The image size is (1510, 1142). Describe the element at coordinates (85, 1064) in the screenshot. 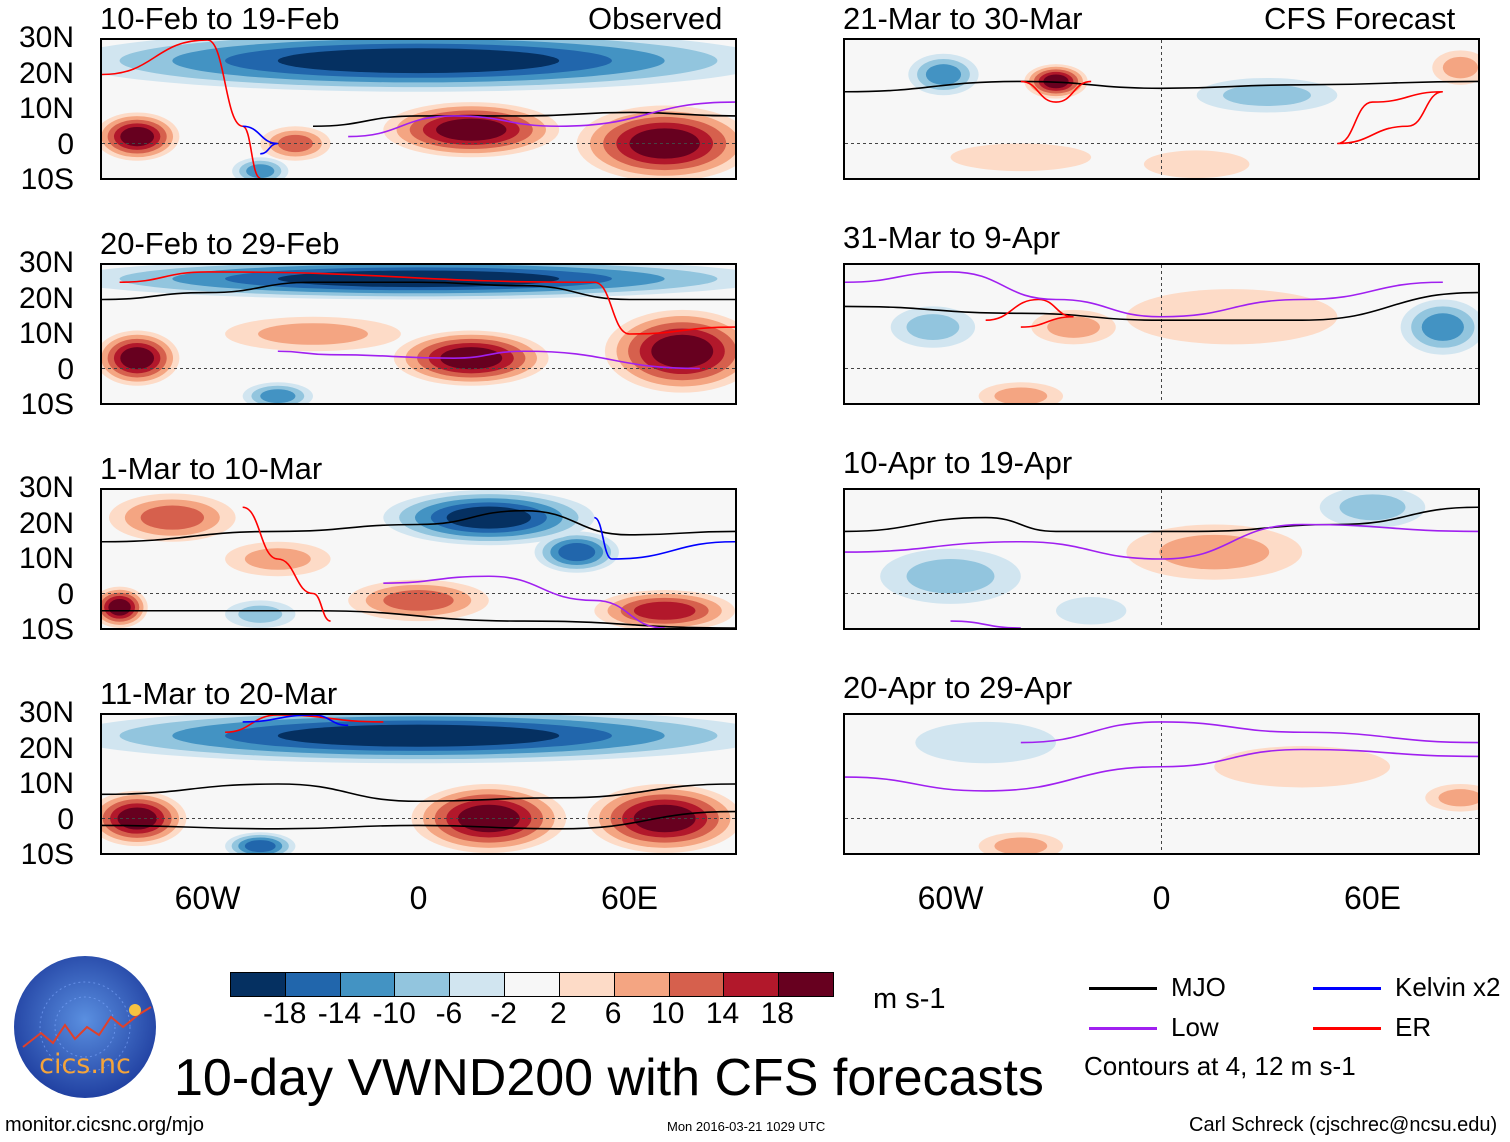

I see `logo-text: cics.nc` at that location.